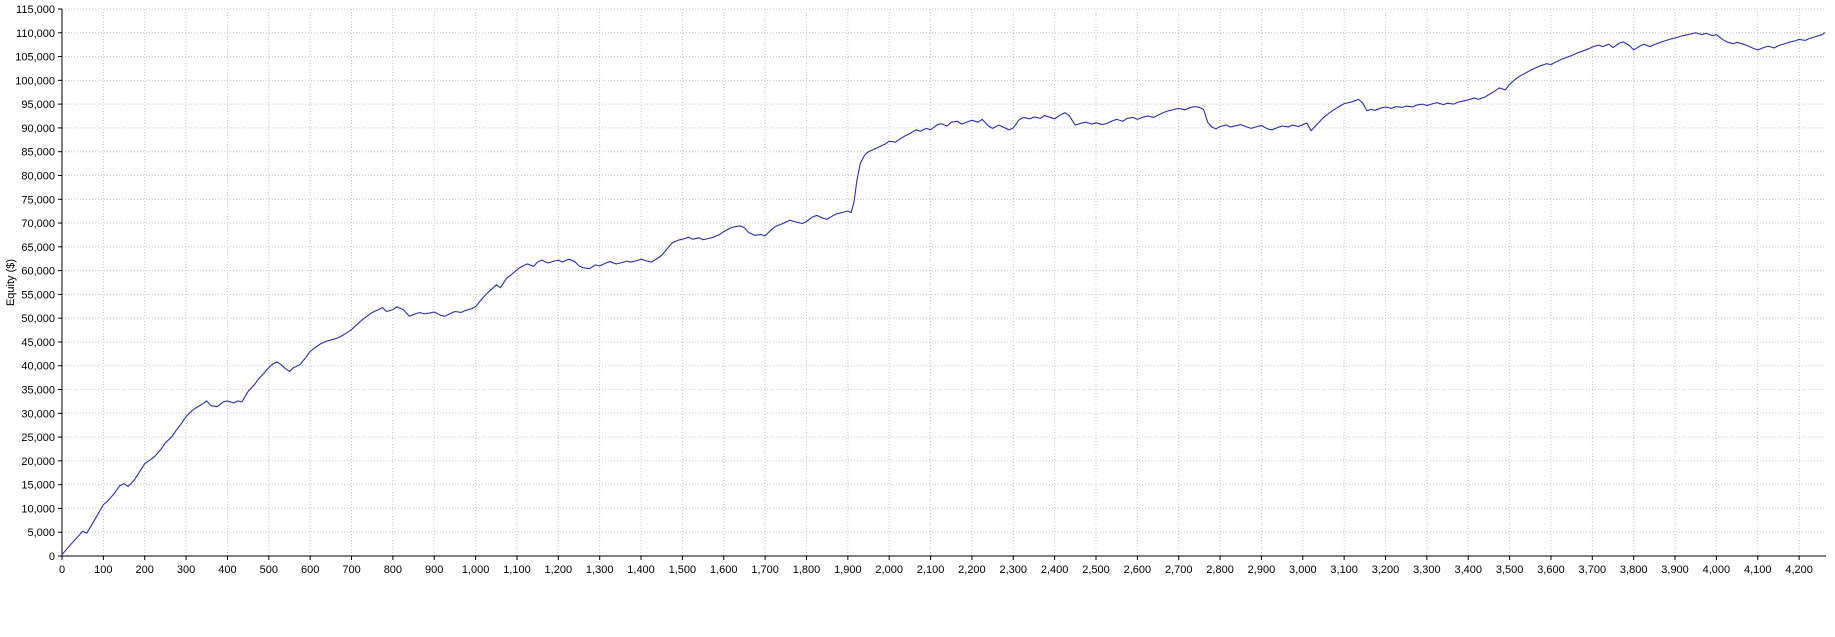 Image resolution: width=1835 pixels, height=637 pixels. What do you see at coordinates (393, 570) in the screenshot?
I see `x-tick-label: 800` at bounding box center [393, 570].